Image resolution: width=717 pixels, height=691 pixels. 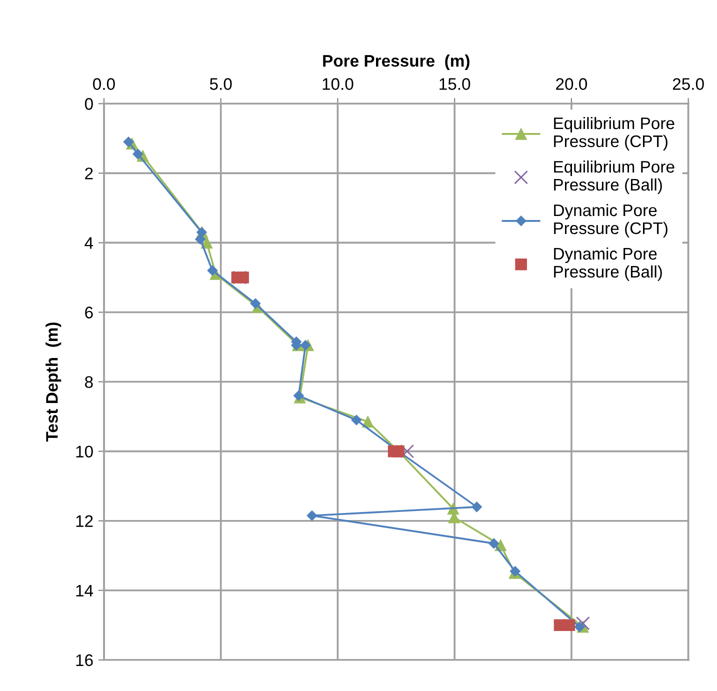 I want to click on y-tick-label: 2, so click(x=89, y=174).